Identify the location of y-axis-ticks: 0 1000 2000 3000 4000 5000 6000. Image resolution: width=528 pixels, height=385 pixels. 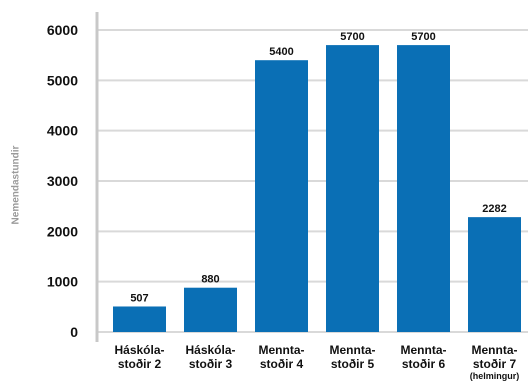
(62, 181).